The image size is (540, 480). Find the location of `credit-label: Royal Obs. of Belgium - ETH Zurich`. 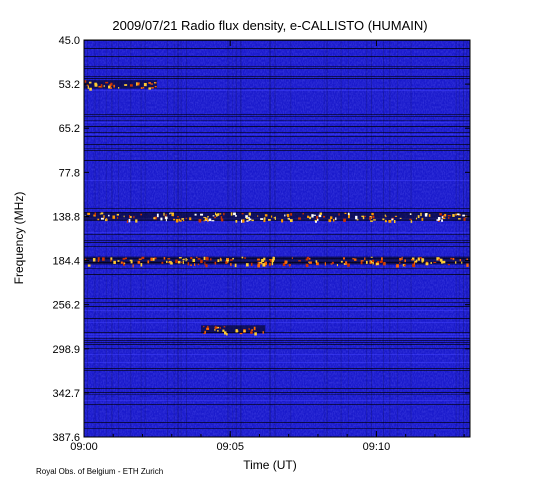

credit-label: Royal Obs. of Belgium - ETH Zurich is located at coordinates (99, 471).